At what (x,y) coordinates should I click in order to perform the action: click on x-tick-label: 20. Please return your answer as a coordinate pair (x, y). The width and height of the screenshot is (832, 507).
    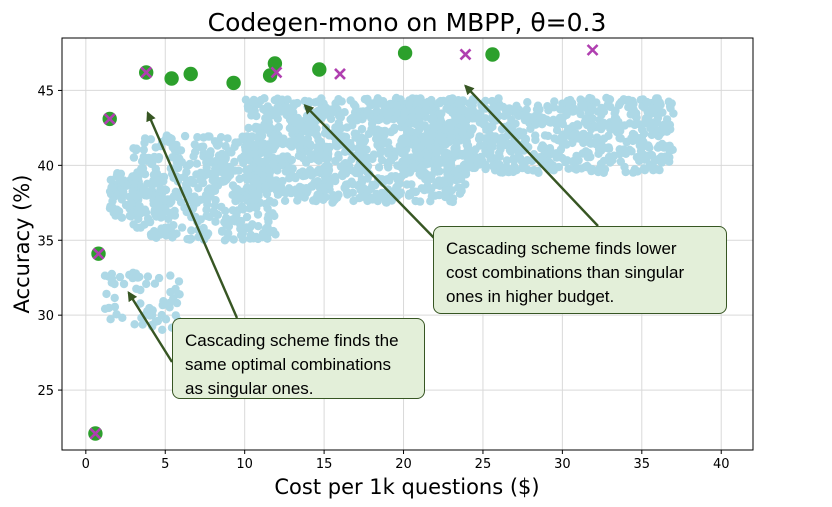
    Looking at the image, I should click on (403, 464).